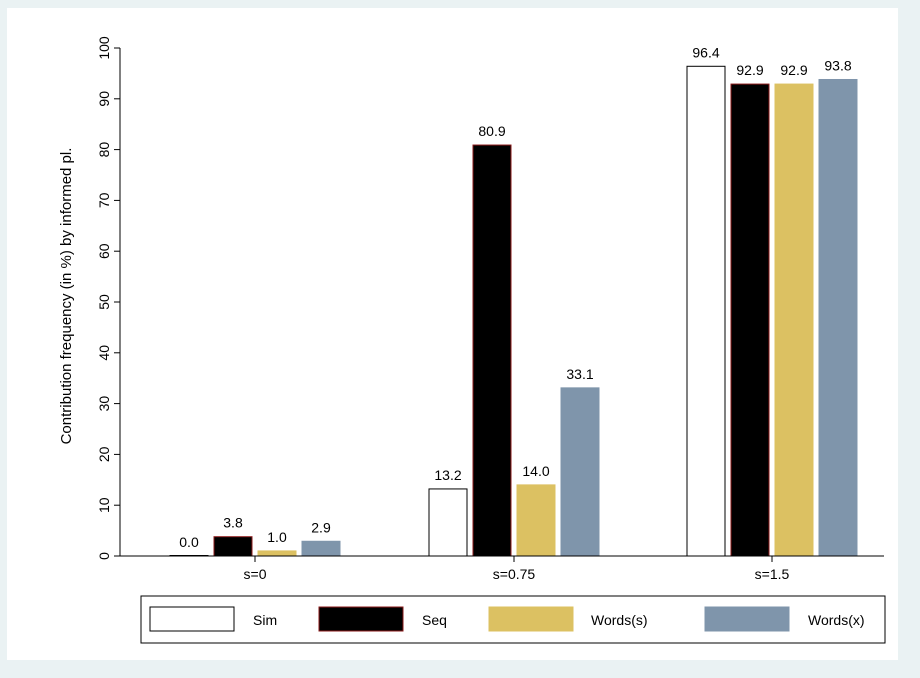 The image size is (920, 678). What do you see at coordinates (434, 620) in the screenshot?
I see `legend-label: Seq` at bounding box center [434, 620].